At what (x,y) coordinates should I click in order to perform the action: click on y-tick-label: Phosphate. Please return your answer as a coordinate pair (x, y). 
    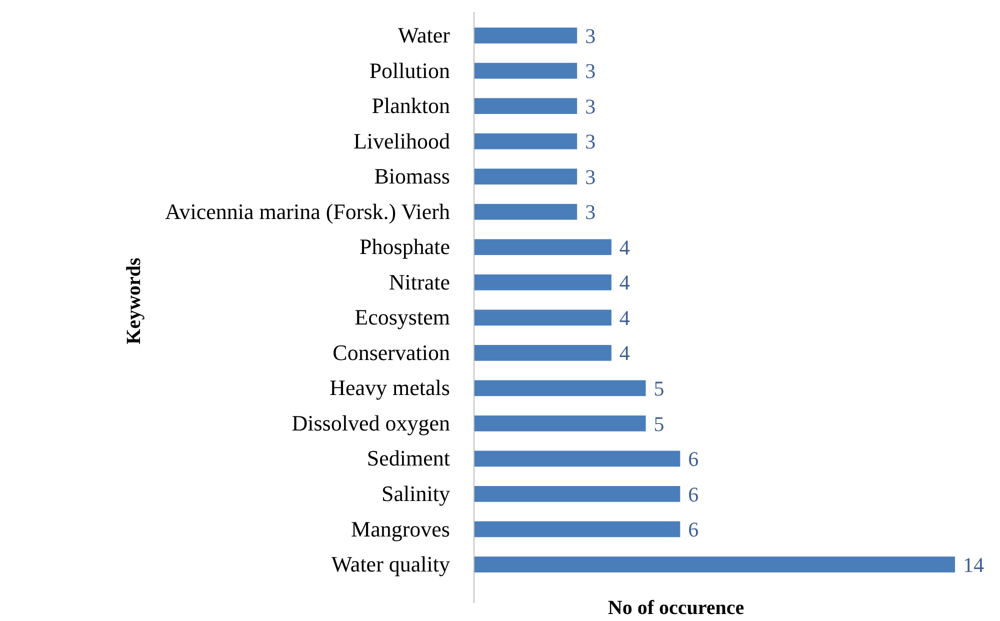
    Looking at the image, I should click on (405, 247).